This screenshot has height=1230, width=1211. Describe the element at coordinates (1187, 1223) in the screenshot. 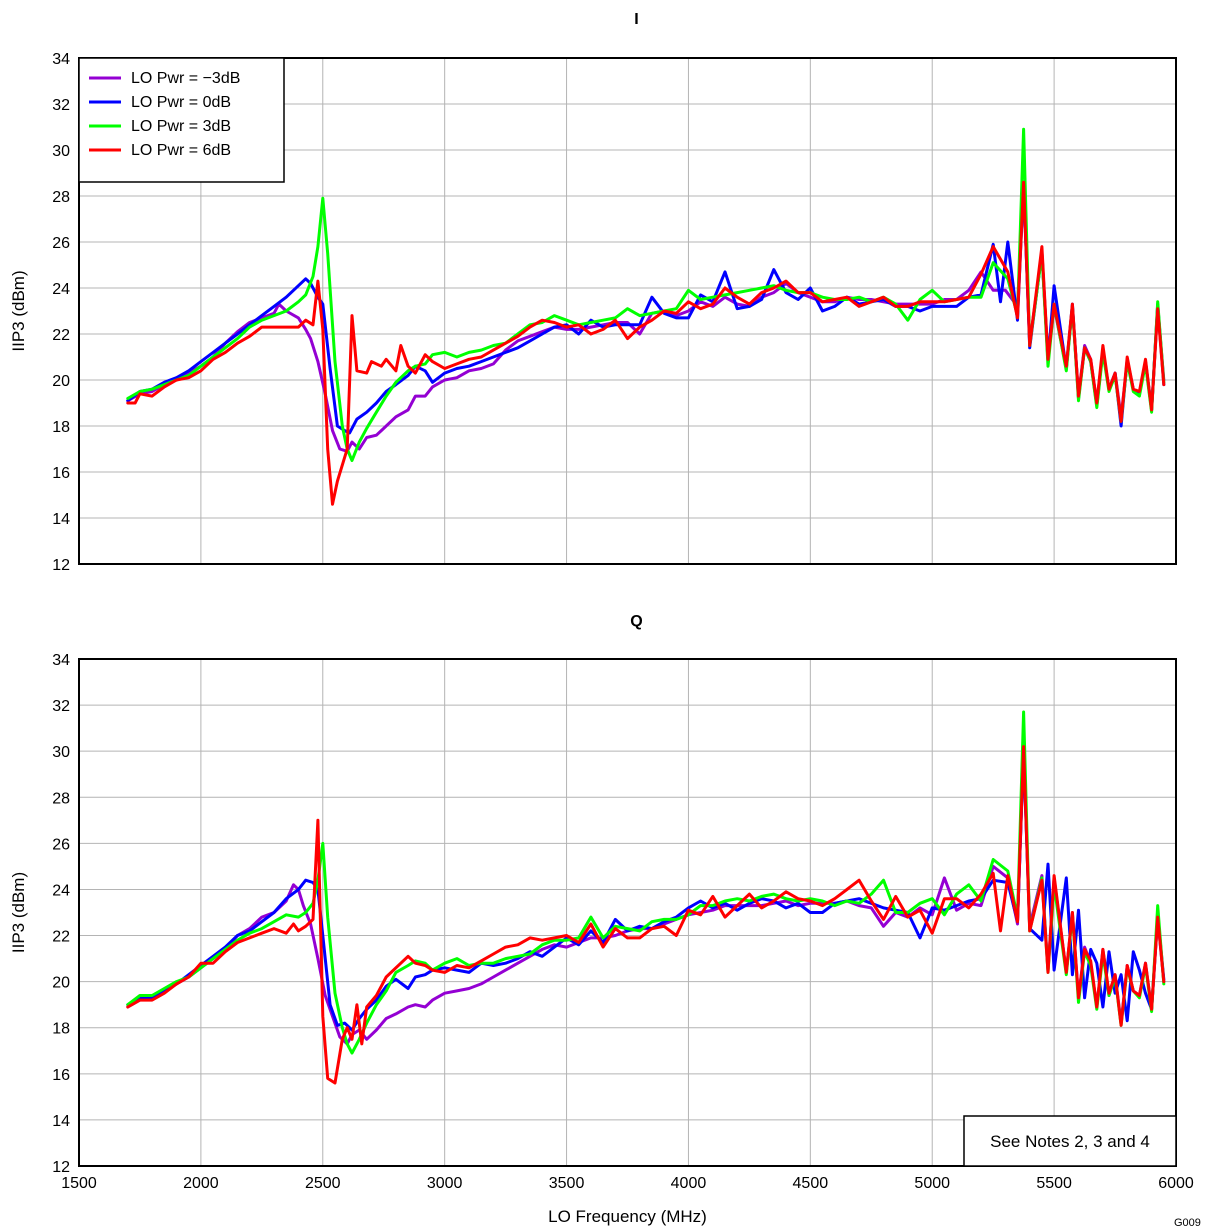

I see `figure-code: G009` at that location.